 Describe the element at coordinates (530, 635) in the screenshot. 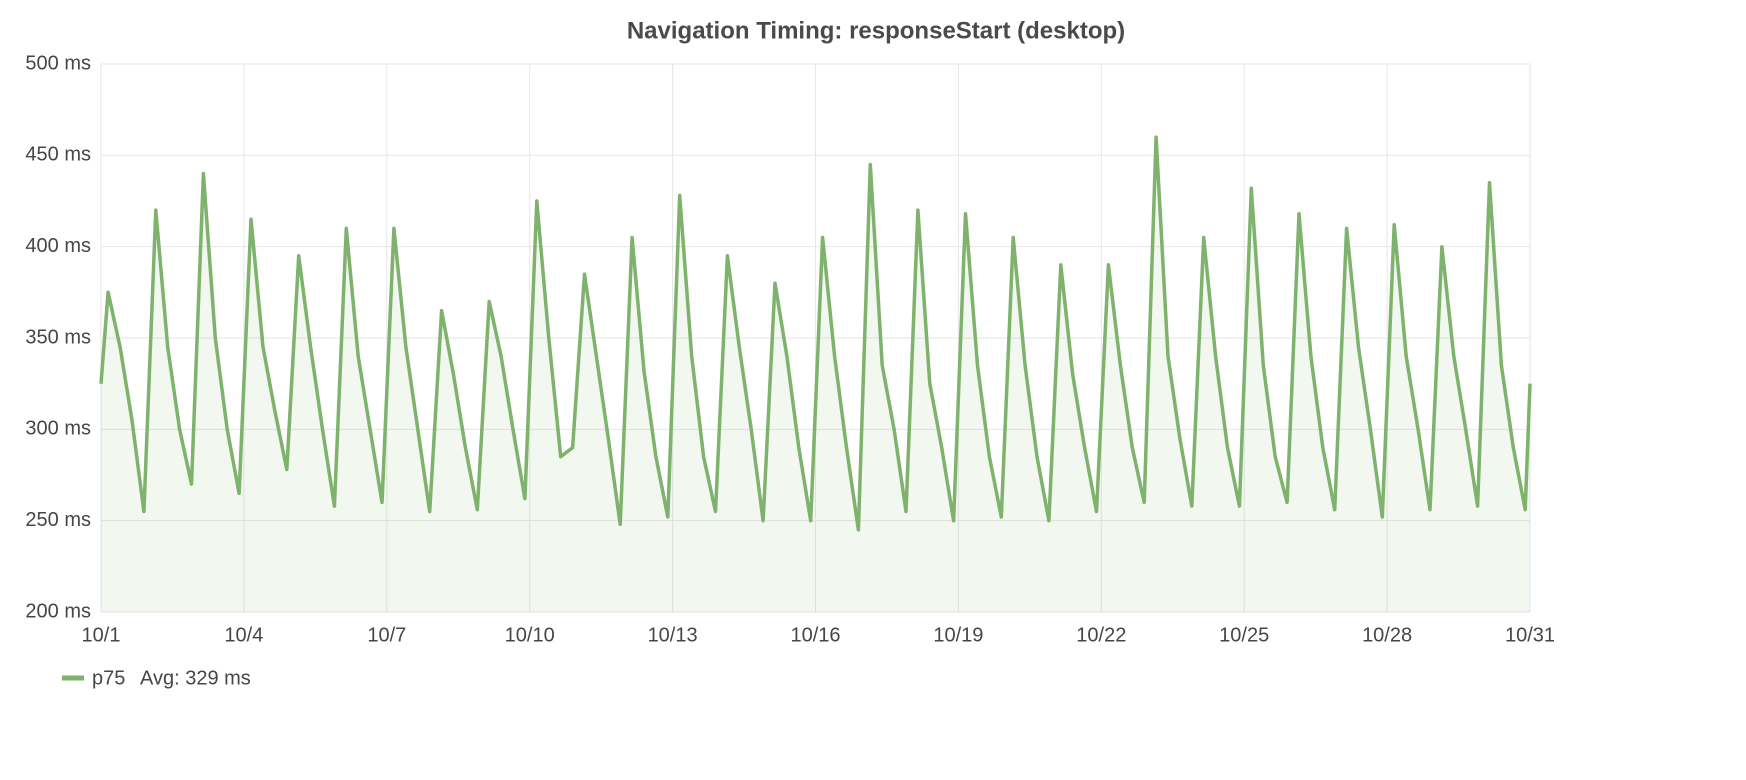

I see `x-tick-label: 10/10` at that location.